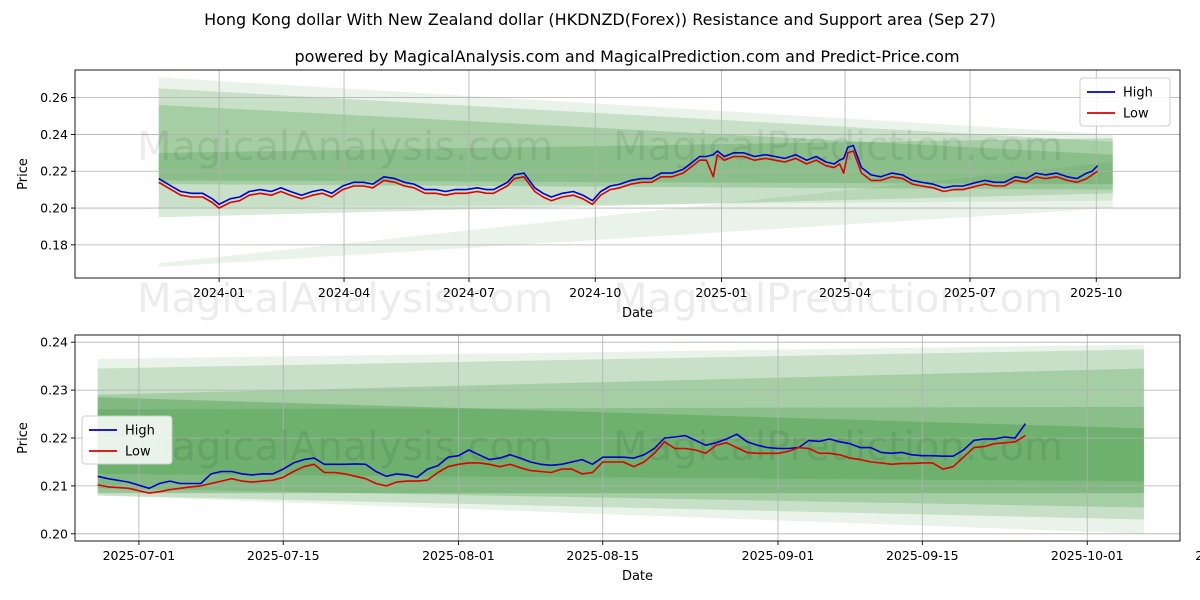 Image resolution: width=1200 pixels, height=600 pixels. Describe the element at coordinates (1096, 292) in the screenshot. I see `x-tick-label: 2025-10` at that location.